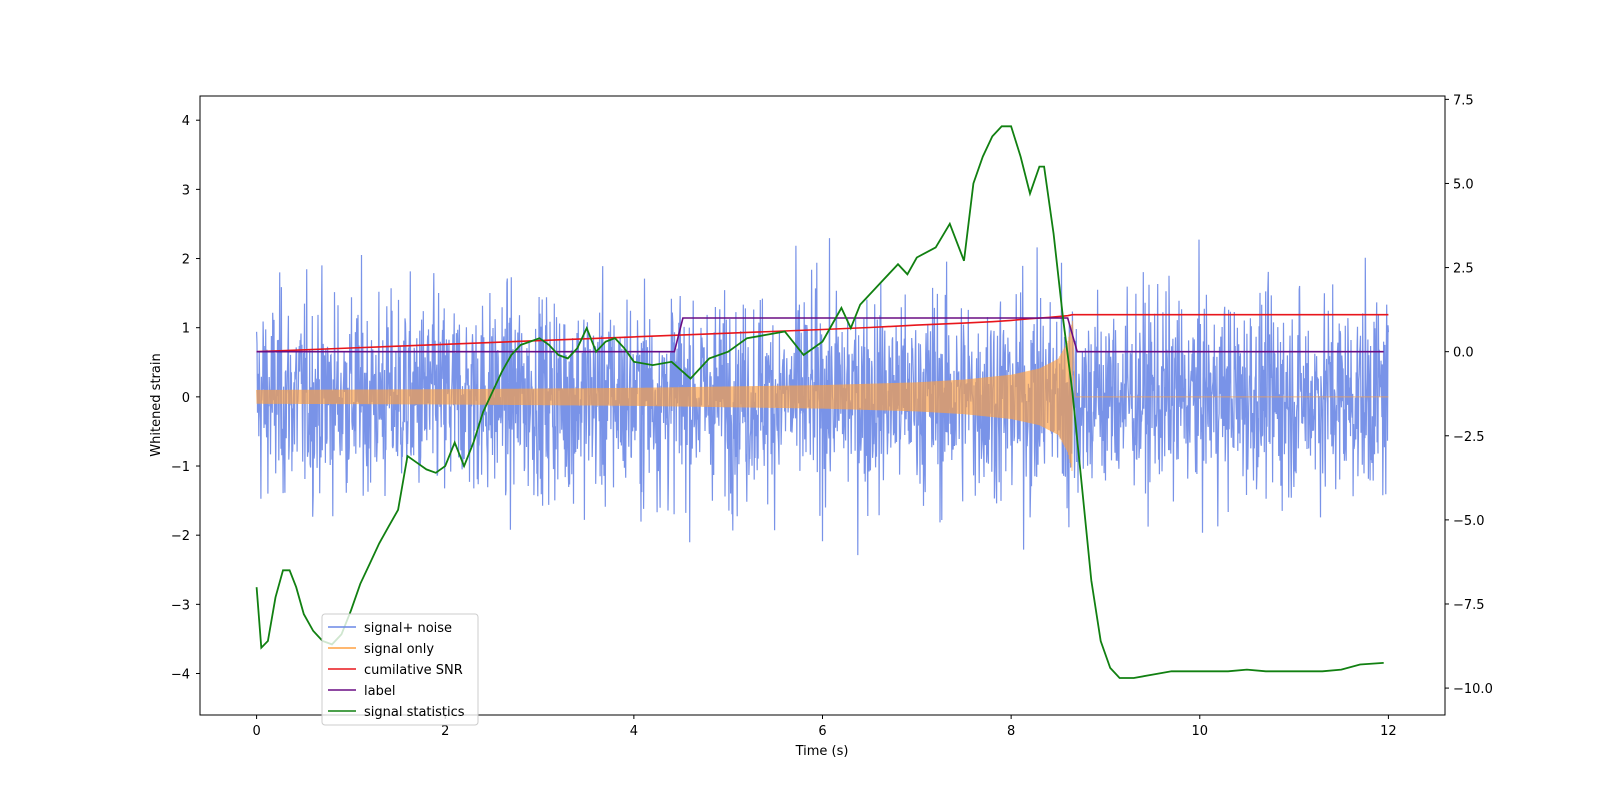 The width and height of the screenshot is (1600, 800). What do you see at coordinates (180, 536) in the screenshot?
I see `y-tick-label: −2` at bounding box center [180, 536].